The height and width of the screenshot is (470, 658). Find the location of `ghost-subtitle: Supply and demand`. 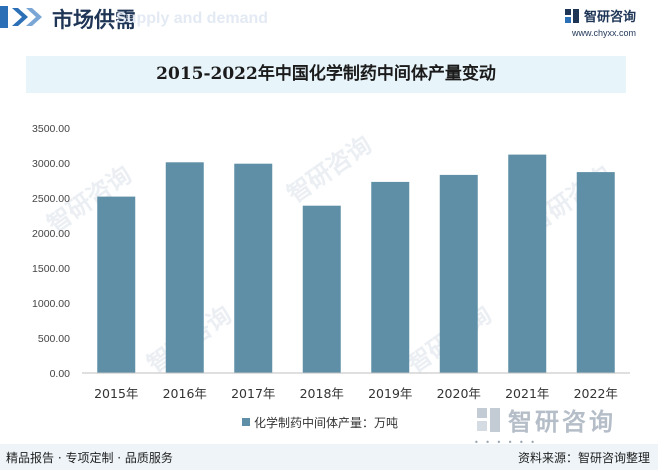

ghost-subtitle: Supply and demand is located at coordinates (192, 18).